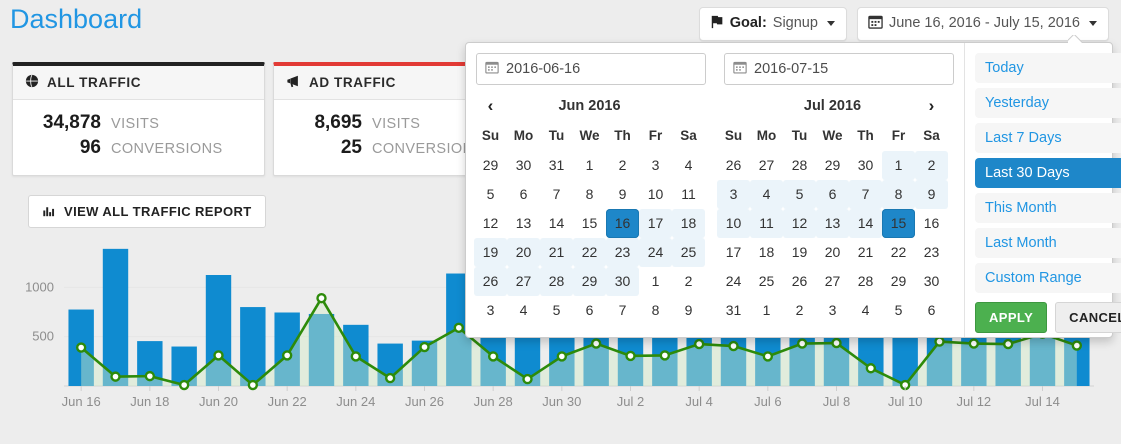 The image size is (1121, 444). I want to click on range-option-last-month: Last Month, so click(1048, 243).